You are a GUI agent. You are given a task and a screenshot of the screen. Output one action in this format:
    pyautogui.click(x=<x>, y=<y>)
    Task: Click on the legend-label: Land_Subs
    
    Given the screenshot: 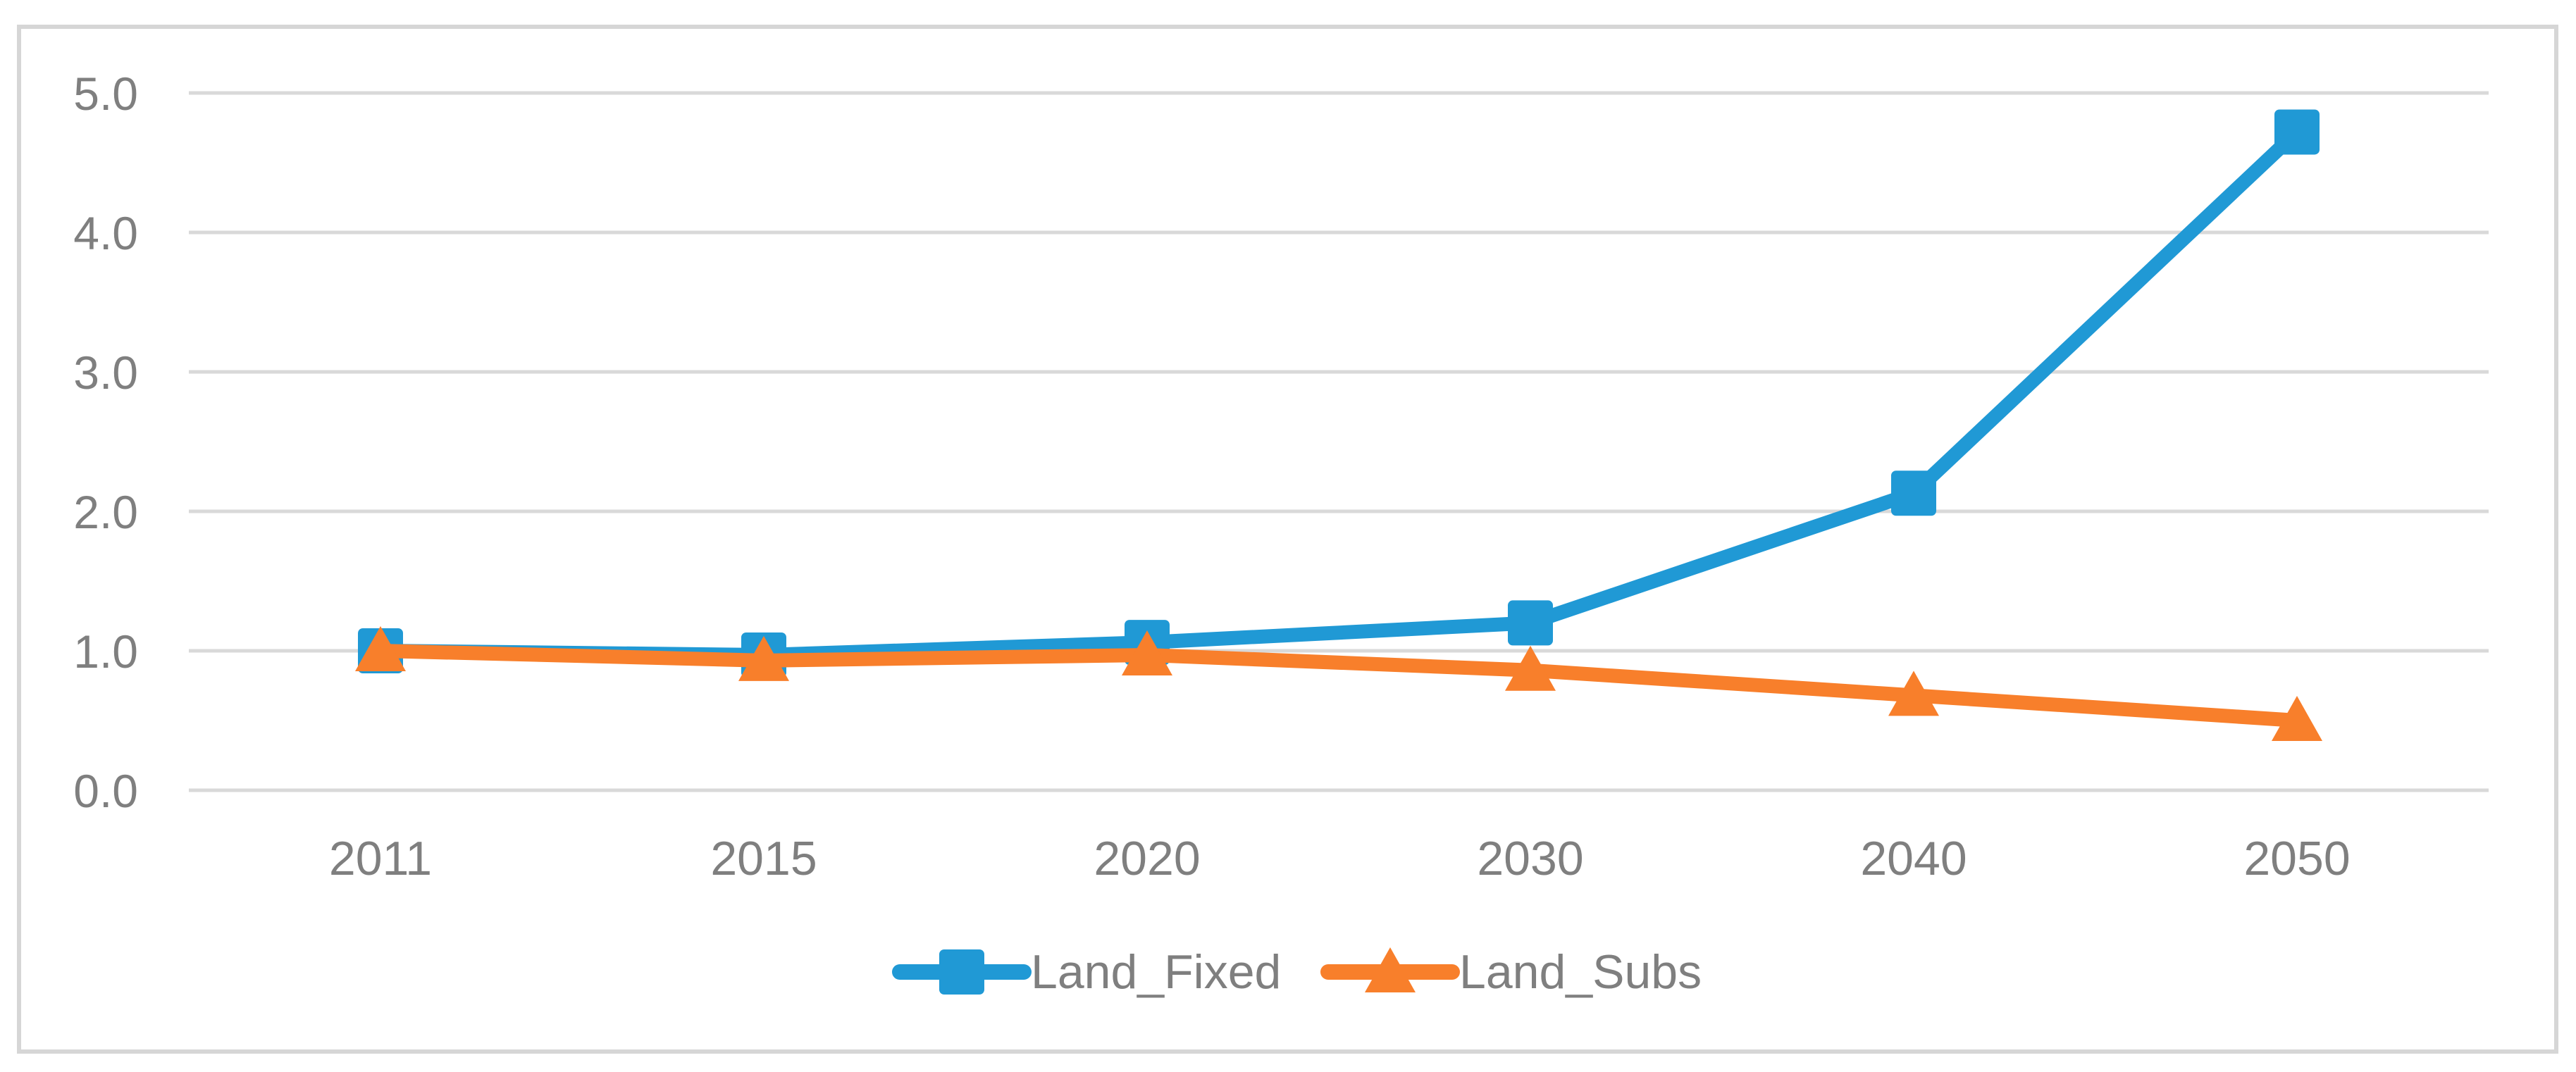 What is the action you would take?
    pyautogui.click(x=1580, y=972)
    